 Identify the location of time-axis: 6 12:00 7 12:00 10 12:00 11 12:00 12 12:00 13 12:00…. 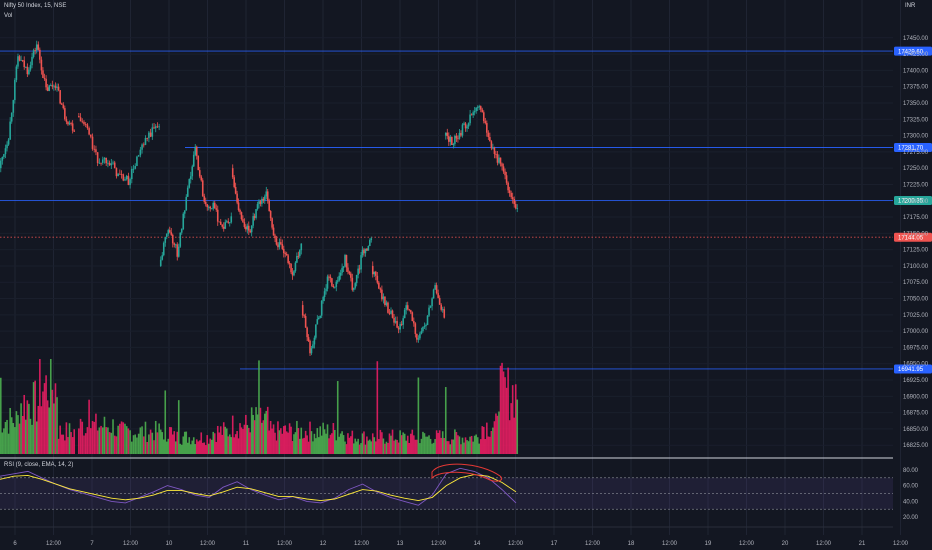
(472, 544).